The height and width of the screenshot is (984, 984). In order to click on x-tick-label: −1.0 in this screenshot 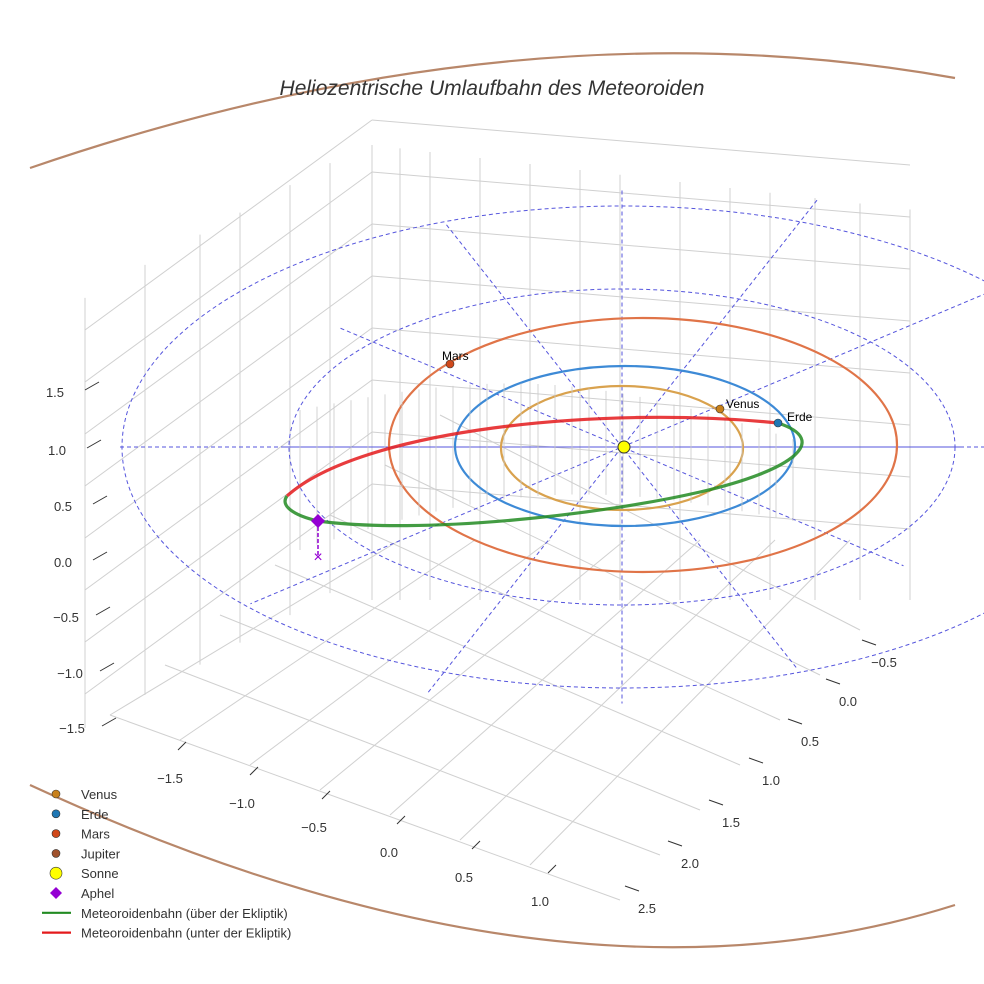, I will do `click(242, 803)`.